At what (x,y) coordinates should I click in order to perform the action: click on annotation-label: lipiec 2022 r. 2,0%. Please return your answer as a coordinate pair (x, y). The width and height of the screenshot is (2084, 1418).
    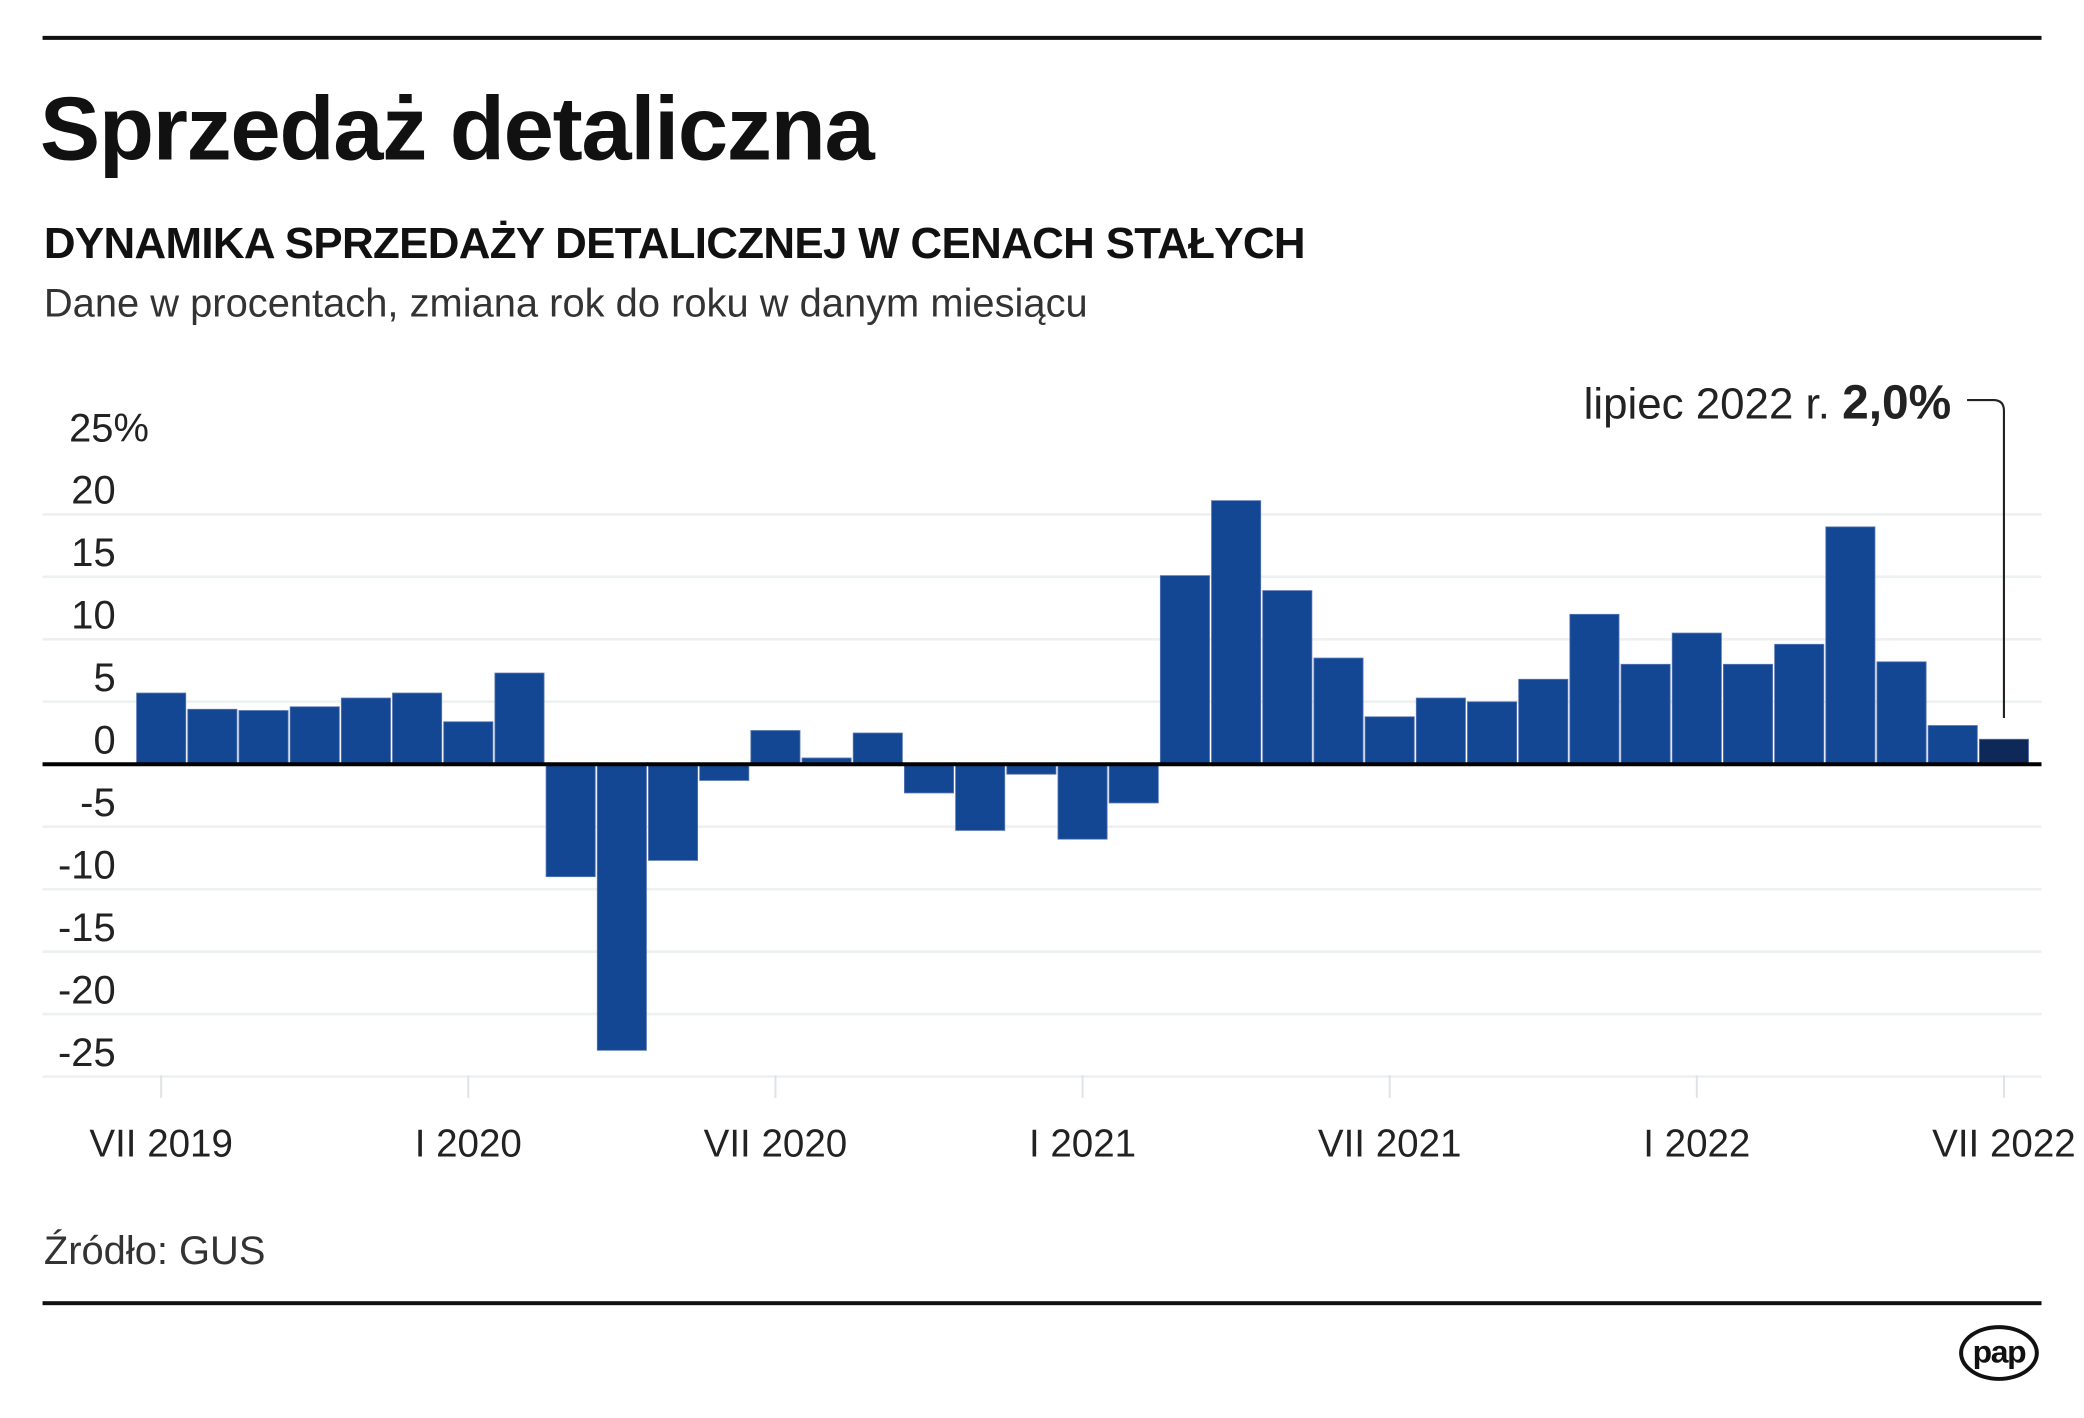
    Looking at the image, I should click on (1767, 403).